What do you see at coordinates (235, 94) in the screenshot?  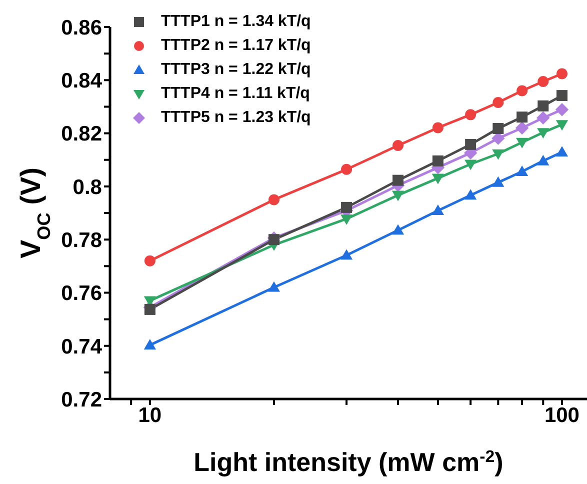 I see `legend-label: TTTP4 n = 1.11 kT/q` at bounding box center [235, 94].